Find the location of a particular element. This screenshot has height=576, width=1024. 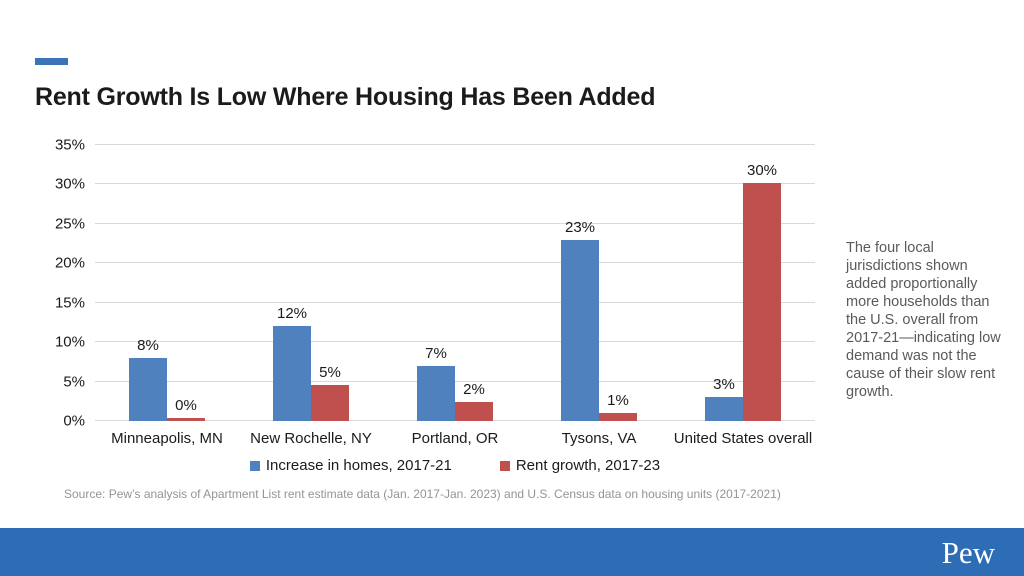

bar-group-3: 7% 2% is located at coordinates (455, 283).